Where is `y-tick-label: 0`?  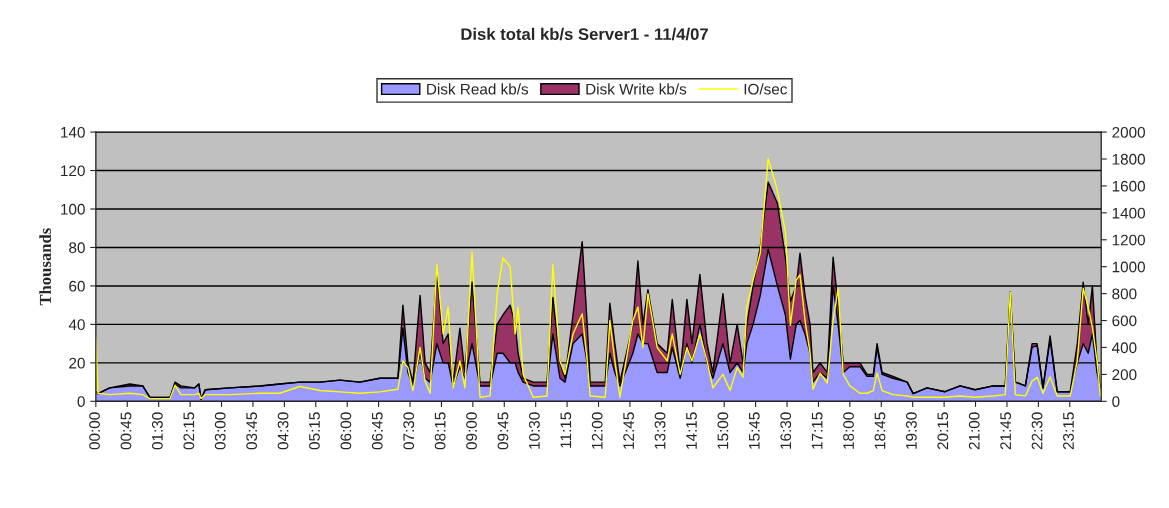 y-tick-label: 0 is located at coordinates (81, 402).